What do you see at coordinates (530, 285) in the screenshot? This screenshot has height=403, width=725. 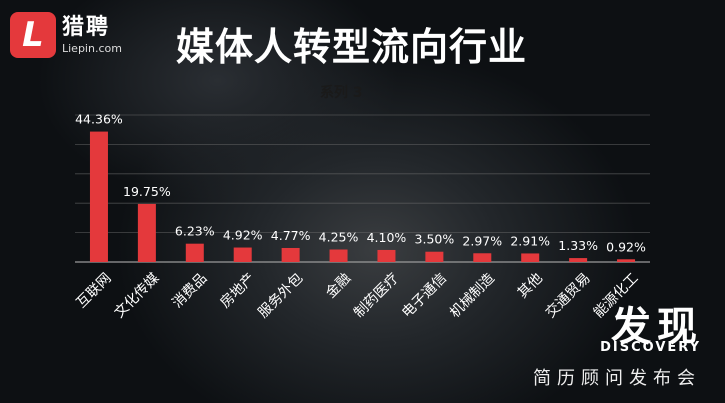 I see `category-label: 其他` at bounding box center [530, 285].